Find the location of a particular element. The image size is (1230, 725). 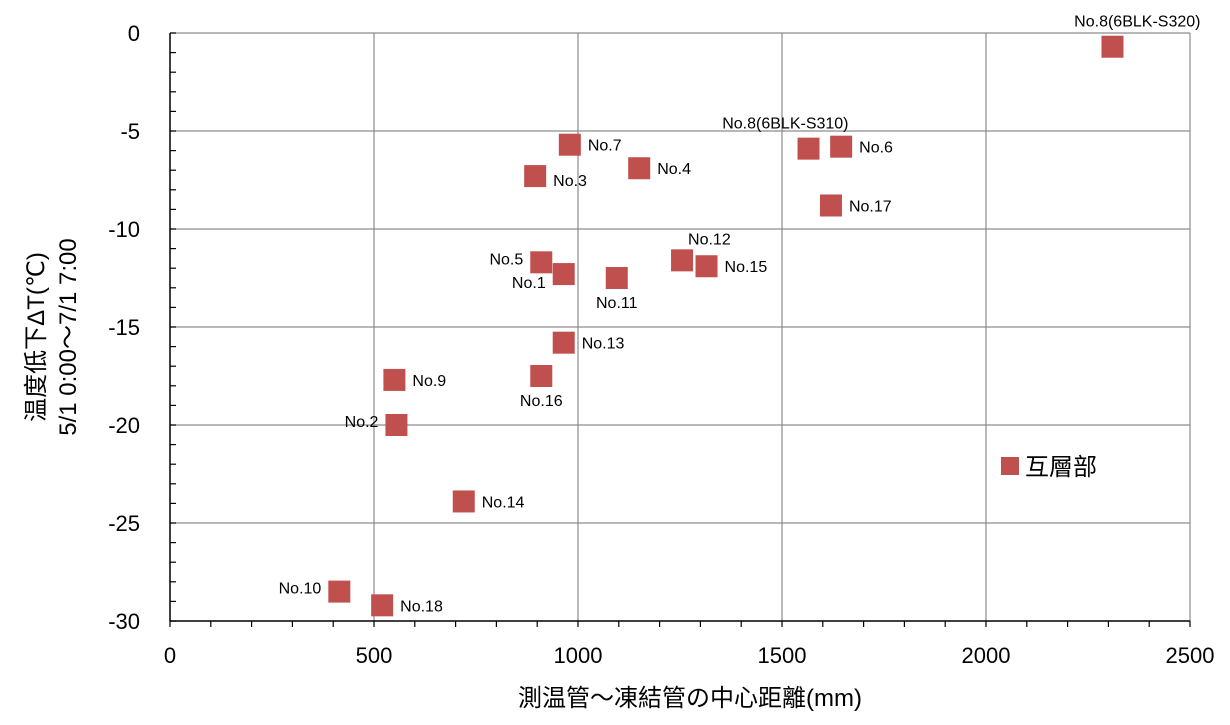

x-tick-label: 0 is located at coordinates (170, 655).